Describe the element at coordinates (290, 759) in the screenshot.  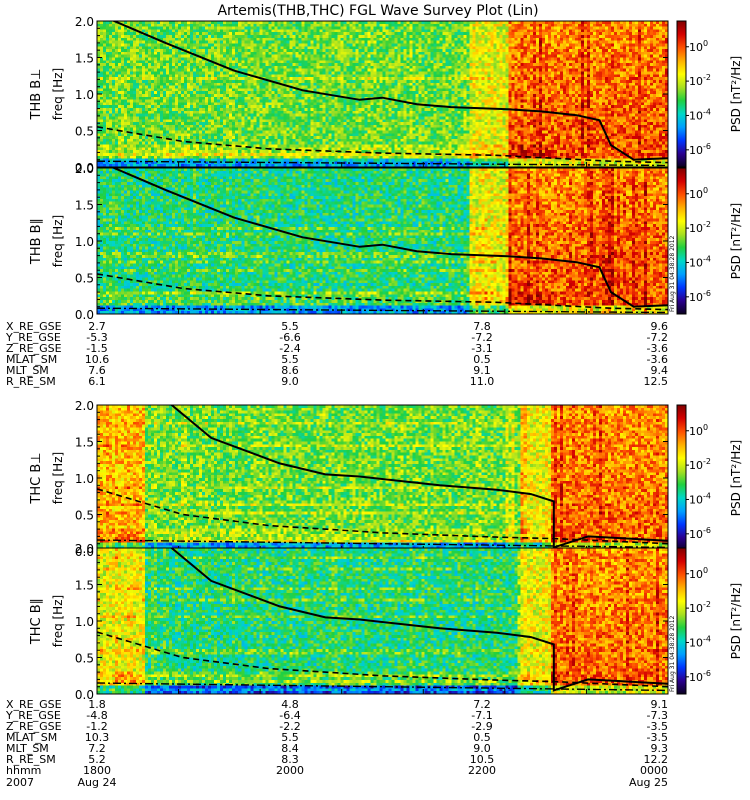
I see `ephemeris-value: 8.3` at that location.